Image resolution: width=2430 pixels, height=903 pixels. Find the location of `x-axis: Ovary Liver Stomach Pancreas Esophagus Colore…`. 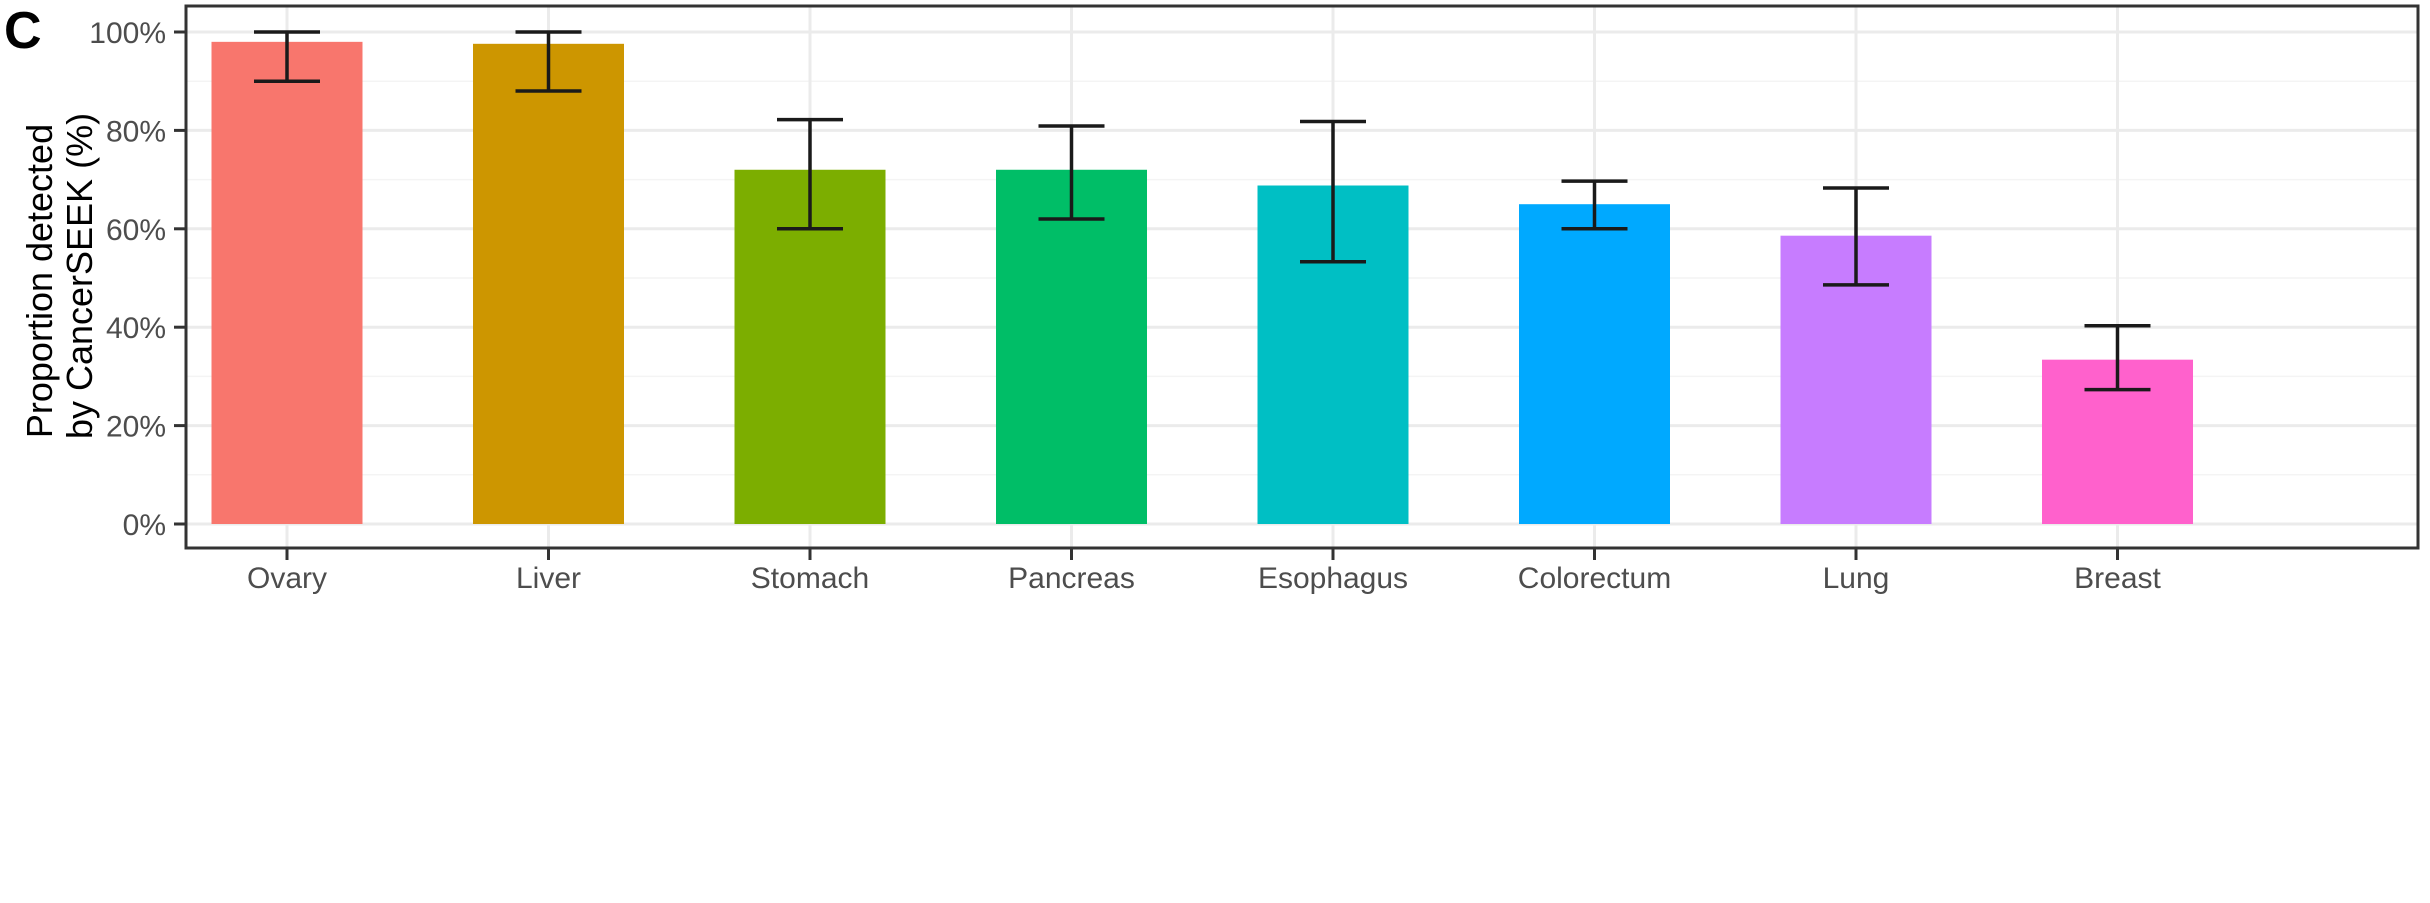

x-axis: Ovary Liver Stomach Pancreas Esophagus Colore… is located at coordinates (1204, 571).